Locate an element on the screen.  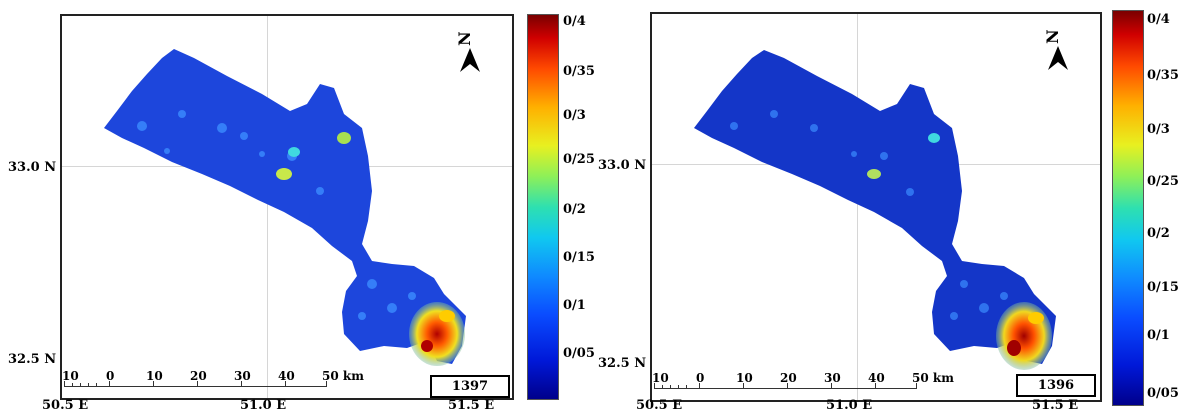
year-label-box: 1397 is located at coordinates (470, 386).